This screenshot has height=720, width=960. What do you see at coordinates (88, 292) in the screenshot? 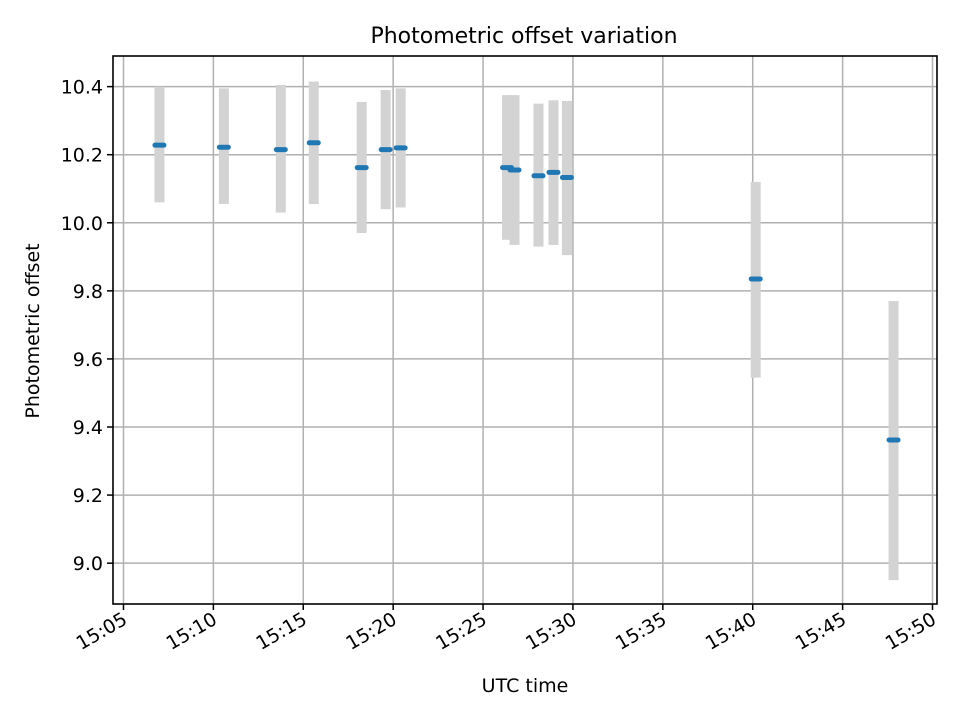
I see `y-tick-label: 9.8` at bounding box center [88, 292].